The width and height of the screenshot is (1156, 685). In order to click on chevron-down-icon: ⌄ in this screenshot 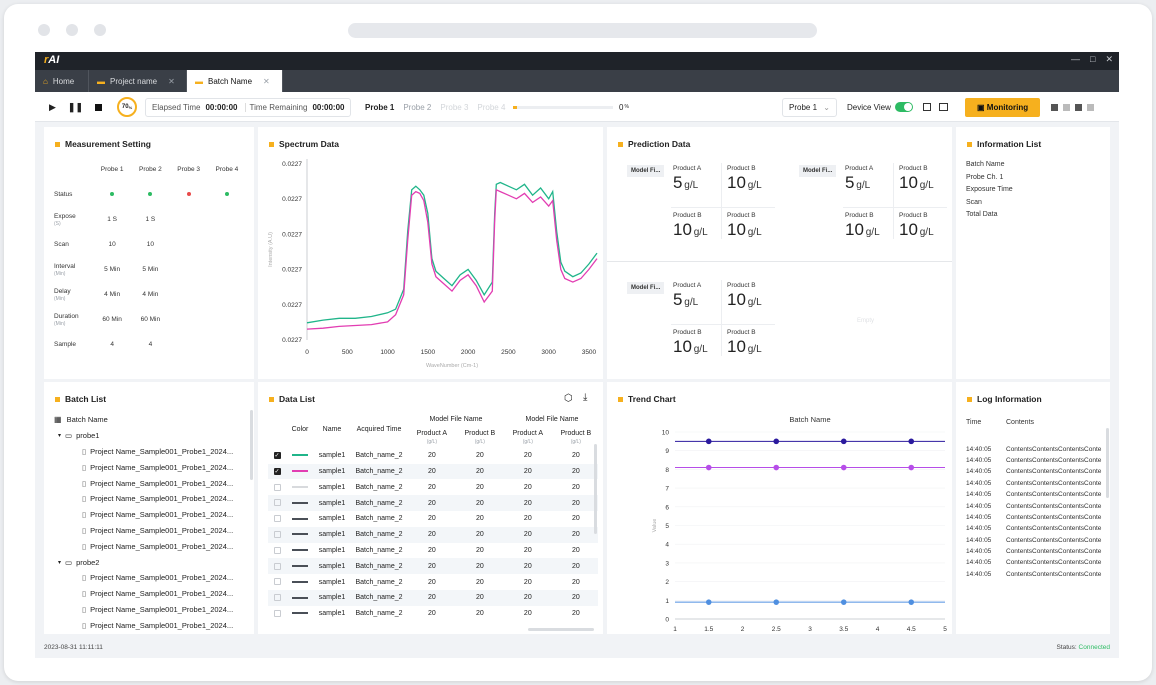, I will do `click(826, 107)`.